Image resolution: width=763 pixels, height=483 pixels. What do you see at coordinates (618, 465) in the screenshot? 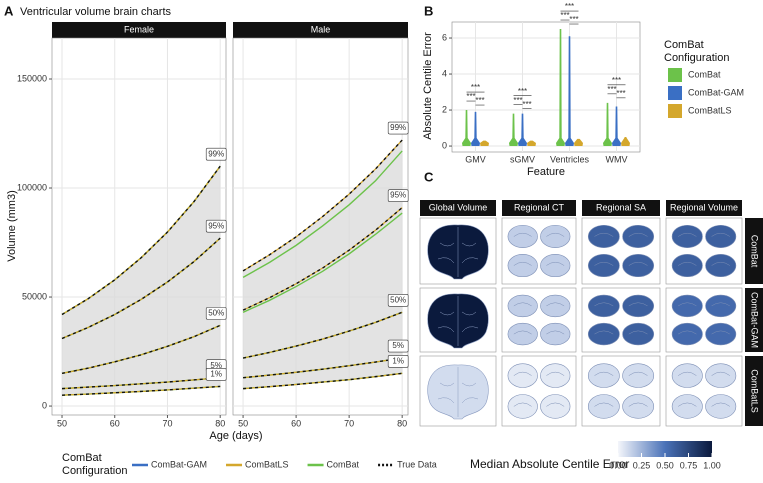
I see `colorbar-tick-label: 0.00` at bounding box center [618, 465].